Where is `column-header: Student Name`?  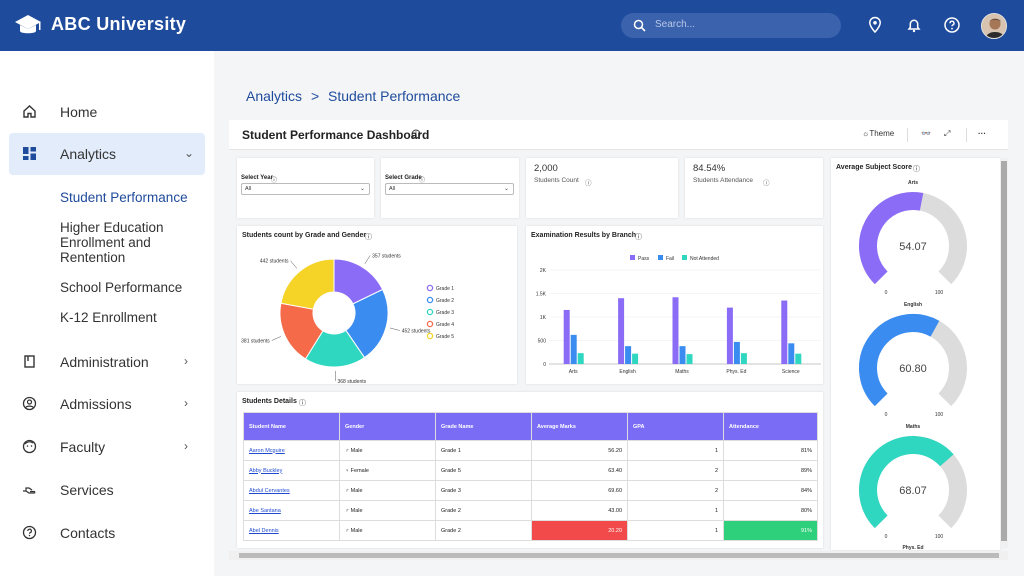 column-header: Student Name is located at coordinates (291, 426).